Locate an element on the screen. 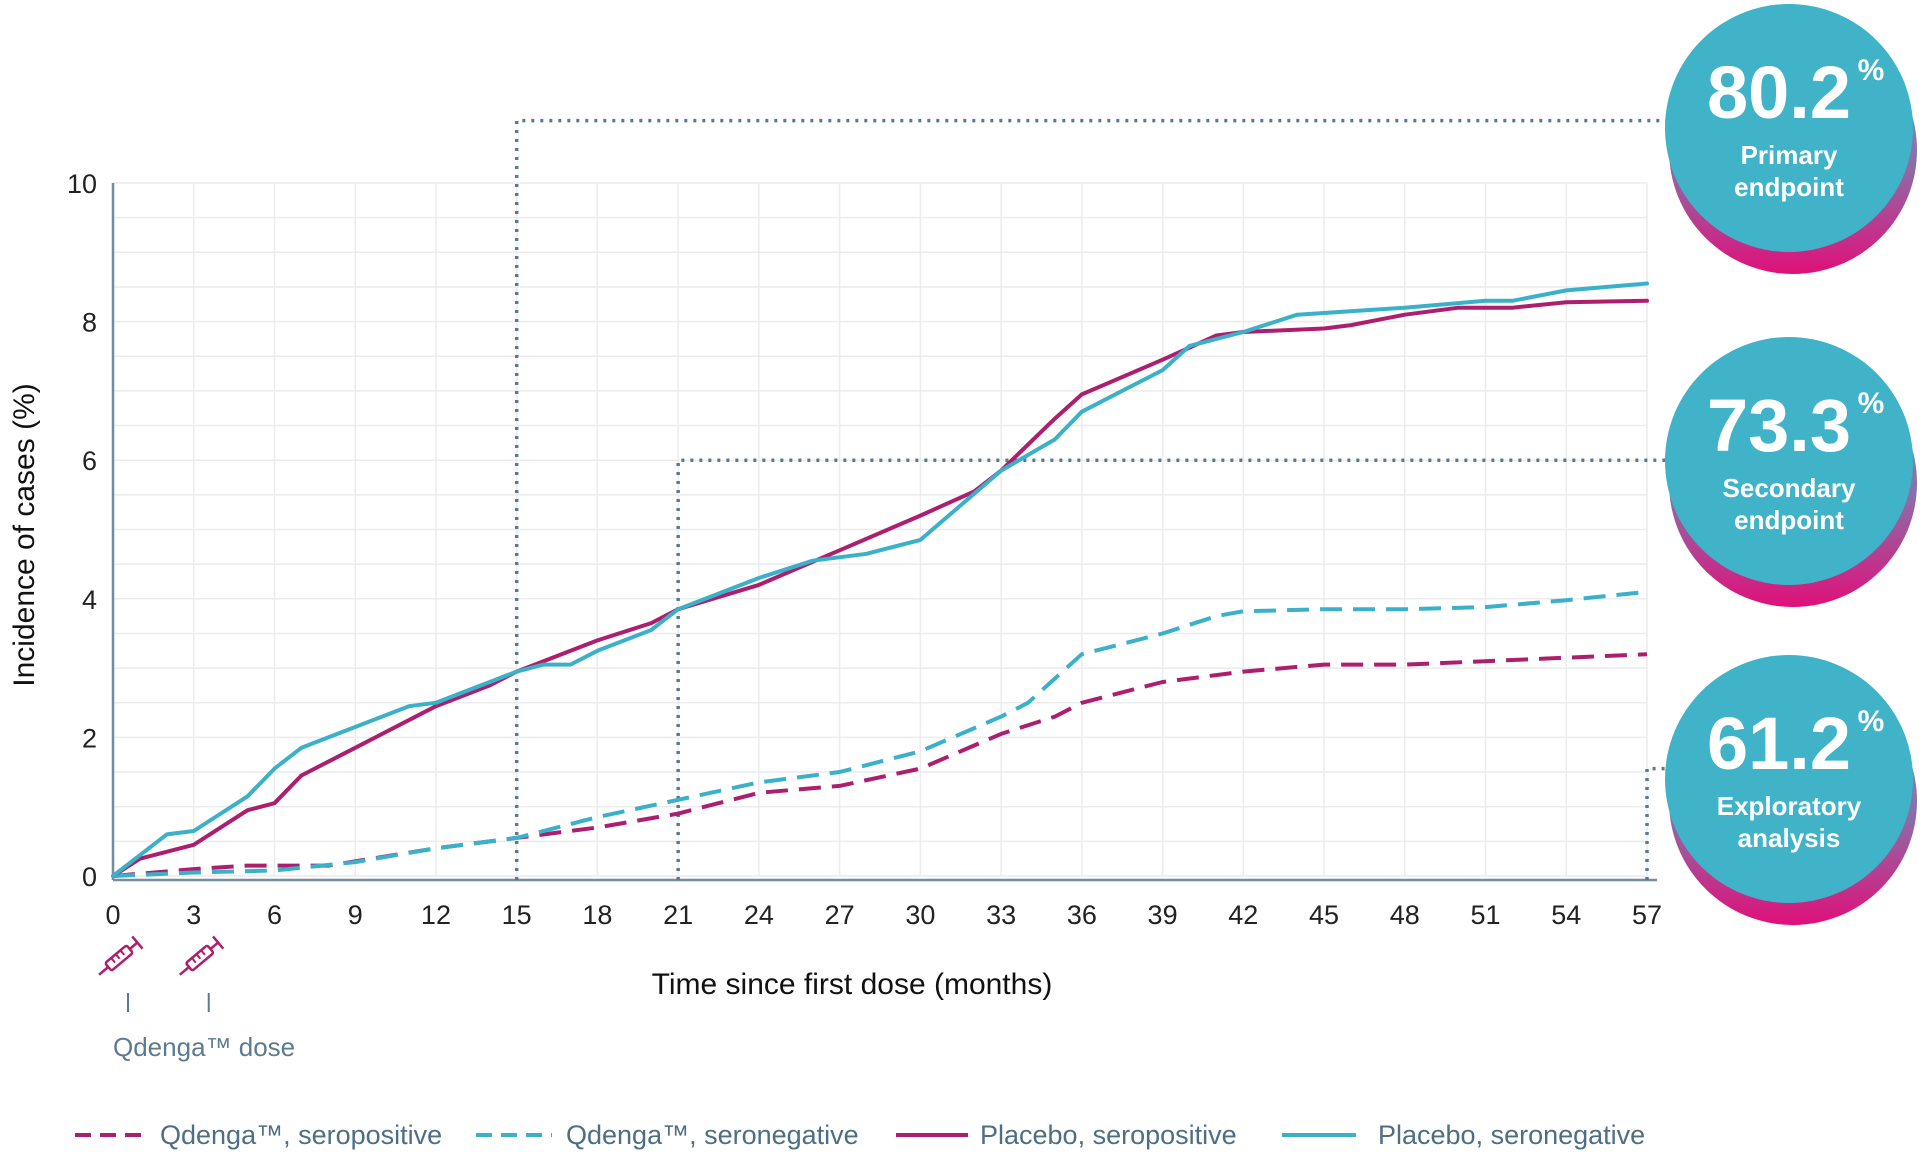 The height and width of the screenshot is (1156, 1924). badge-value: 80.2 is located at coordinates (1779, 92).